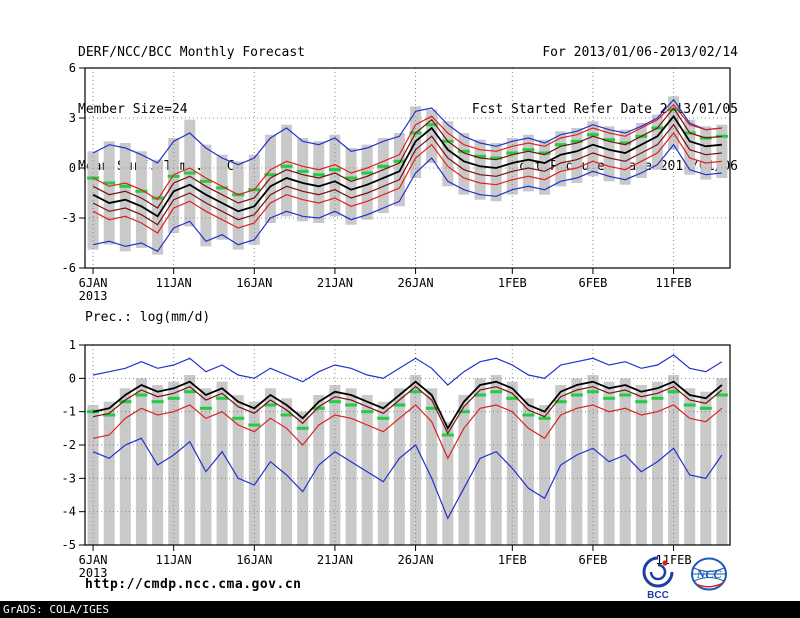  I want to click on y-tick-label: -6, so click(69, 268).